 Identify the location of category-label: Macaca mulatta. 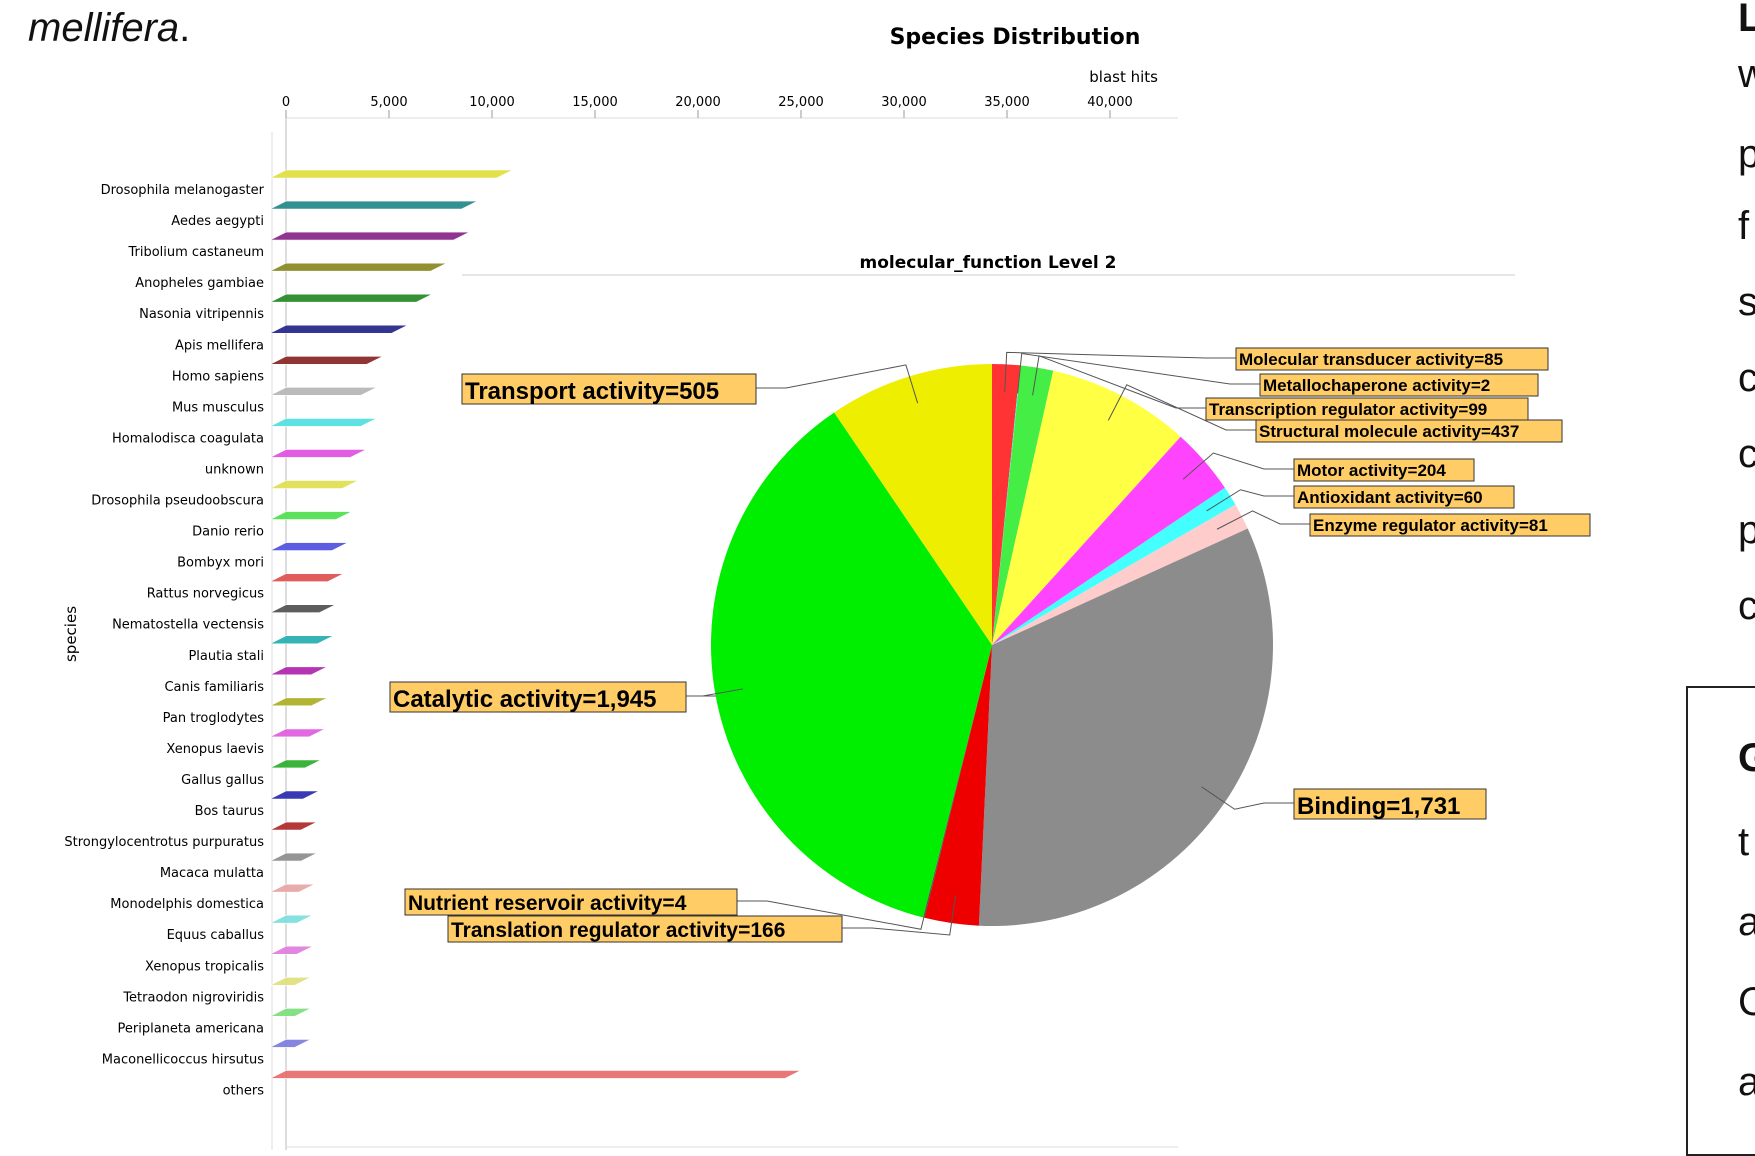
(212, 873).